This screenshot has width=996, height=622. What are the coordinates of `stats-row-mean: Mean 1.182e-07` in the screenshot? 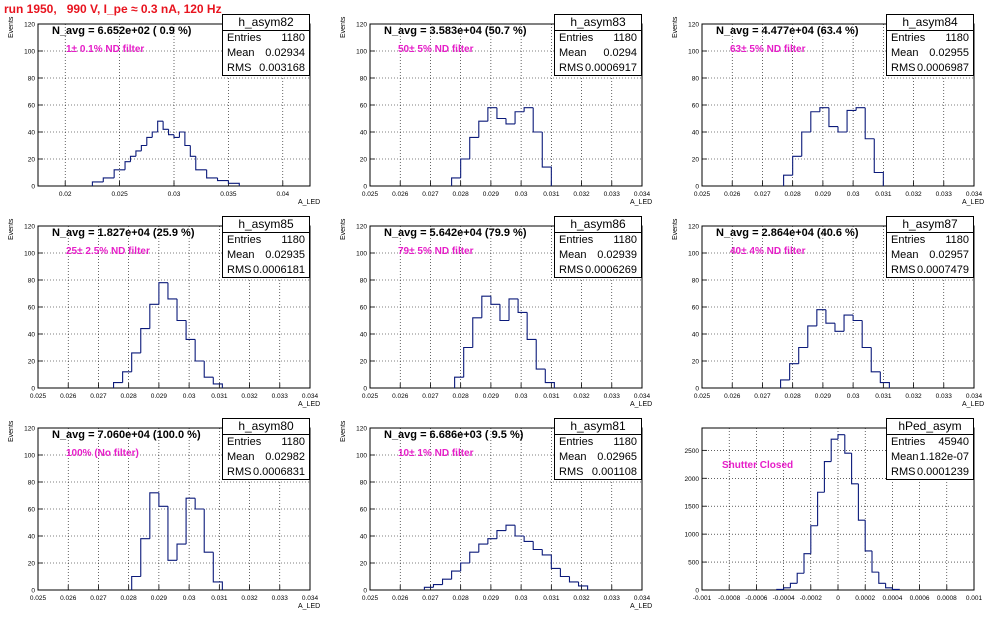 It's located at (930, 457).